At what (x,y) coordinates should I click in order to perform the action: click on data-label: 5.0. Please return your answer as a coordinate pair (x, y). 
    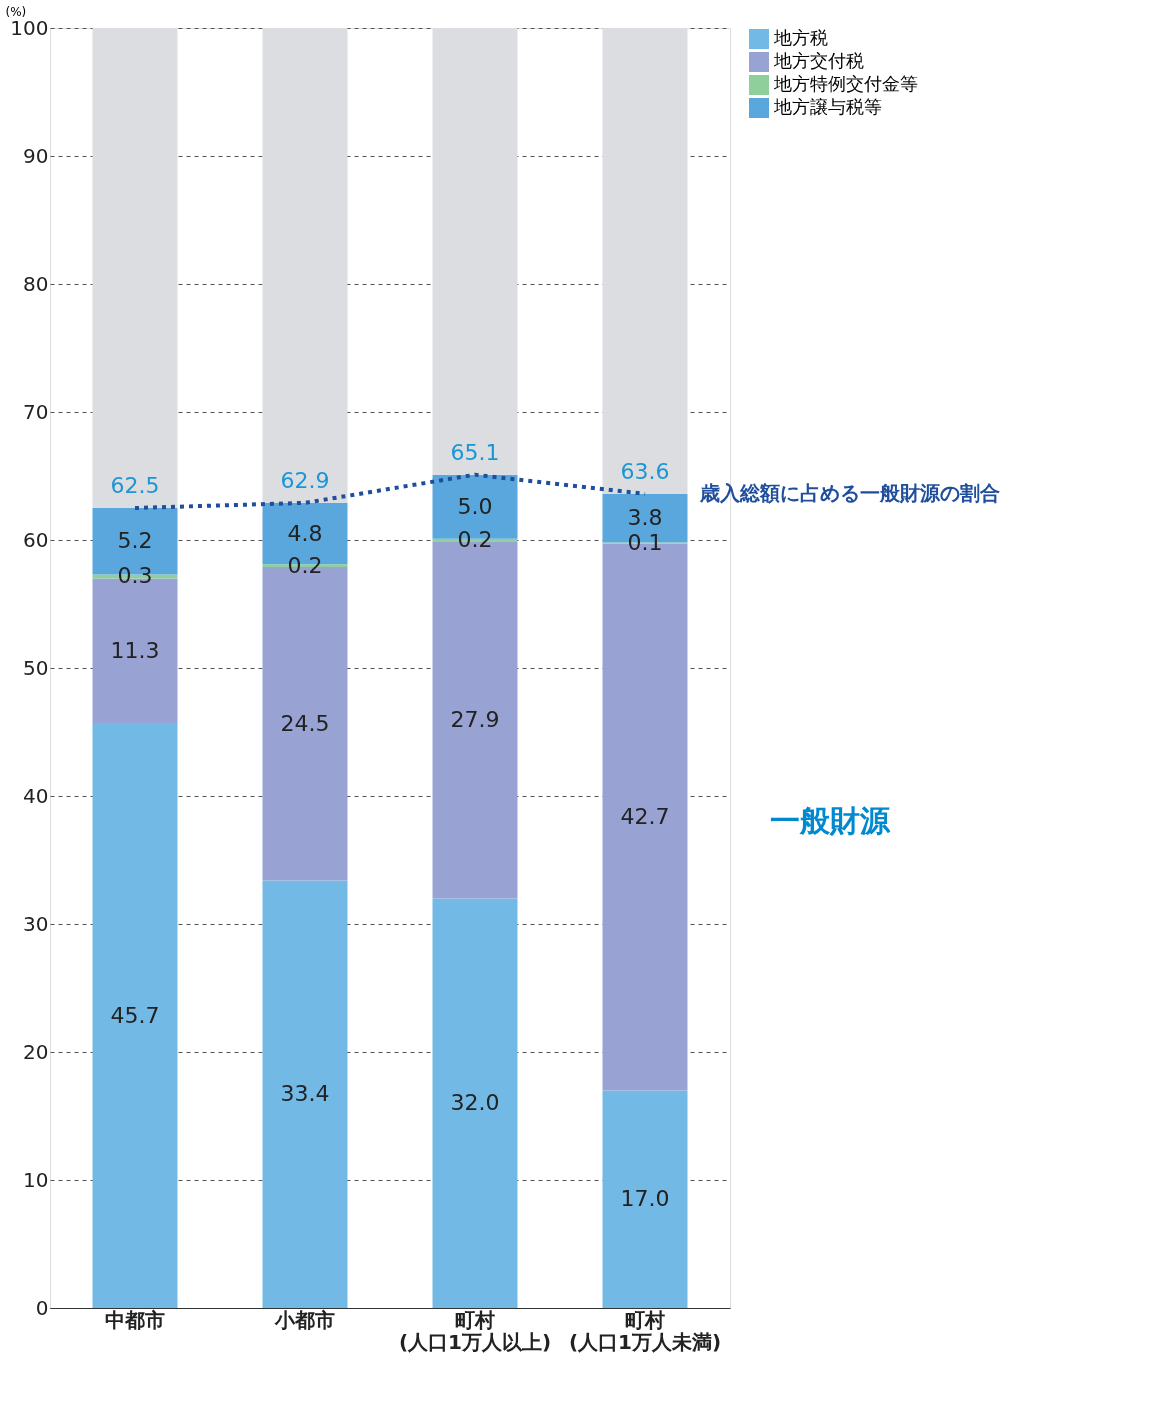
    Looking at the image, I should click on (475, 506).